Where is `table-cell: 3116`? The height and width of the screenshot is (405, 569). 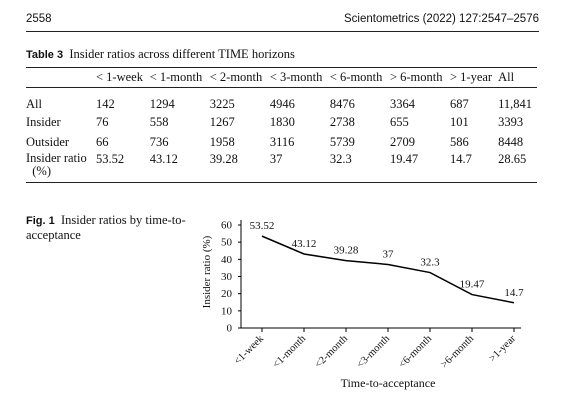
table-cell: 3116 is located at coordinates (282, 141).